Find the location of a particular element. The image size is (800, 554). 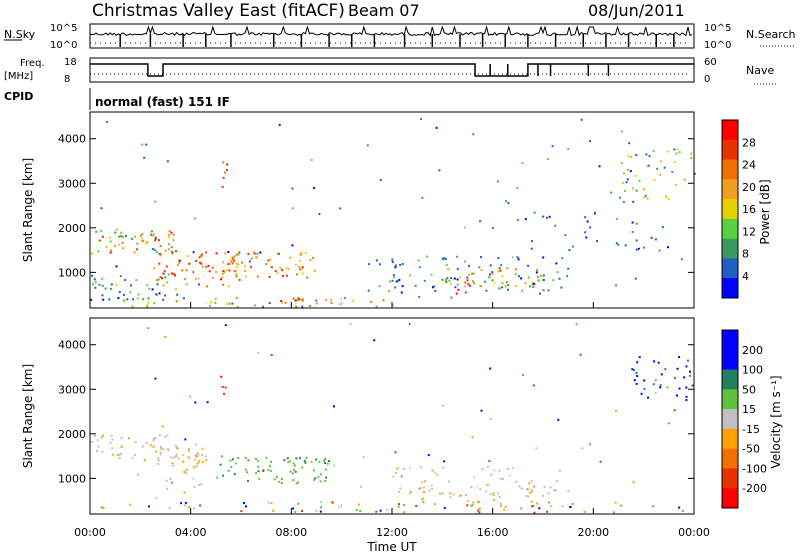

velocity-y-label: Slant Range [km] is located at coordinates (28, 416).